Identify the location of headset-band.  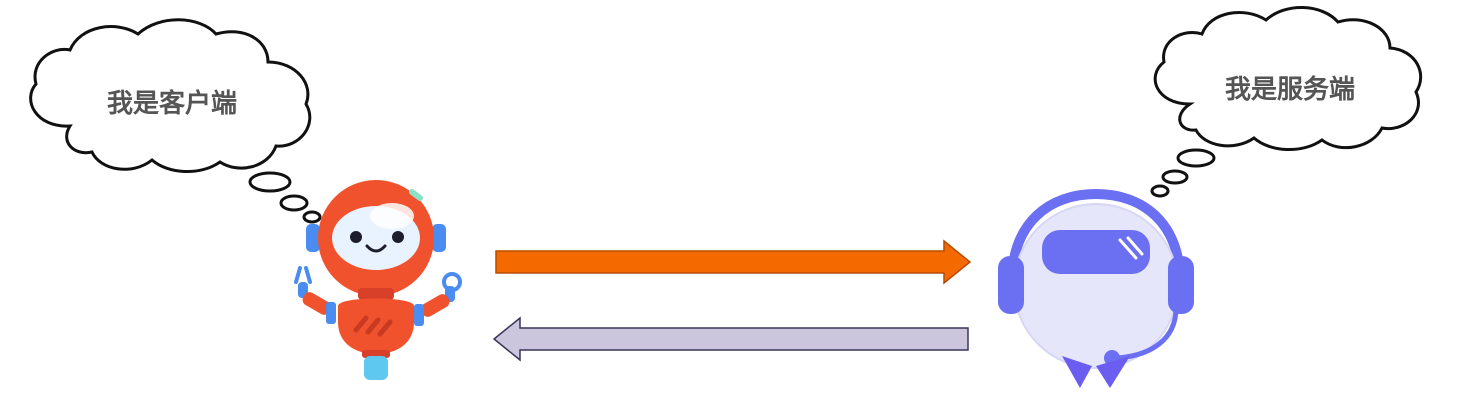
(1096, 235).